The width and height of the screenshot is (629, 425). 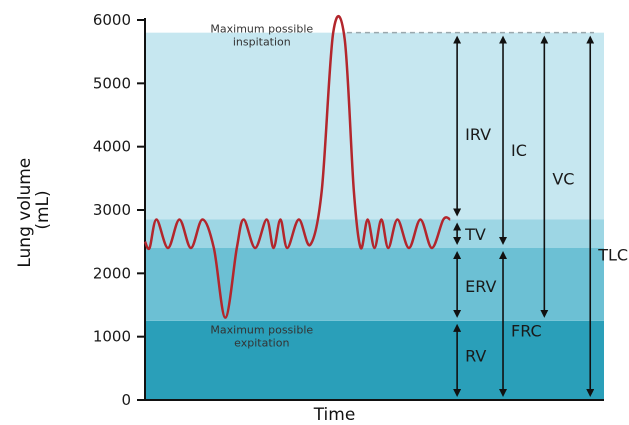 I want to click on y-tick-label-4: 4000, so click(x=112, y=147).